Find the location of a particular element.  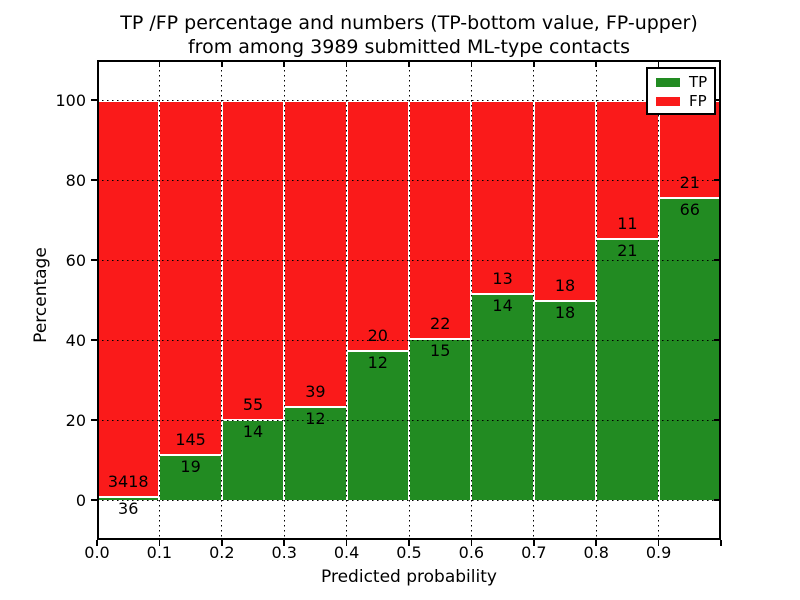

fp-count-label: 11 is located at coordinates (627, 223).